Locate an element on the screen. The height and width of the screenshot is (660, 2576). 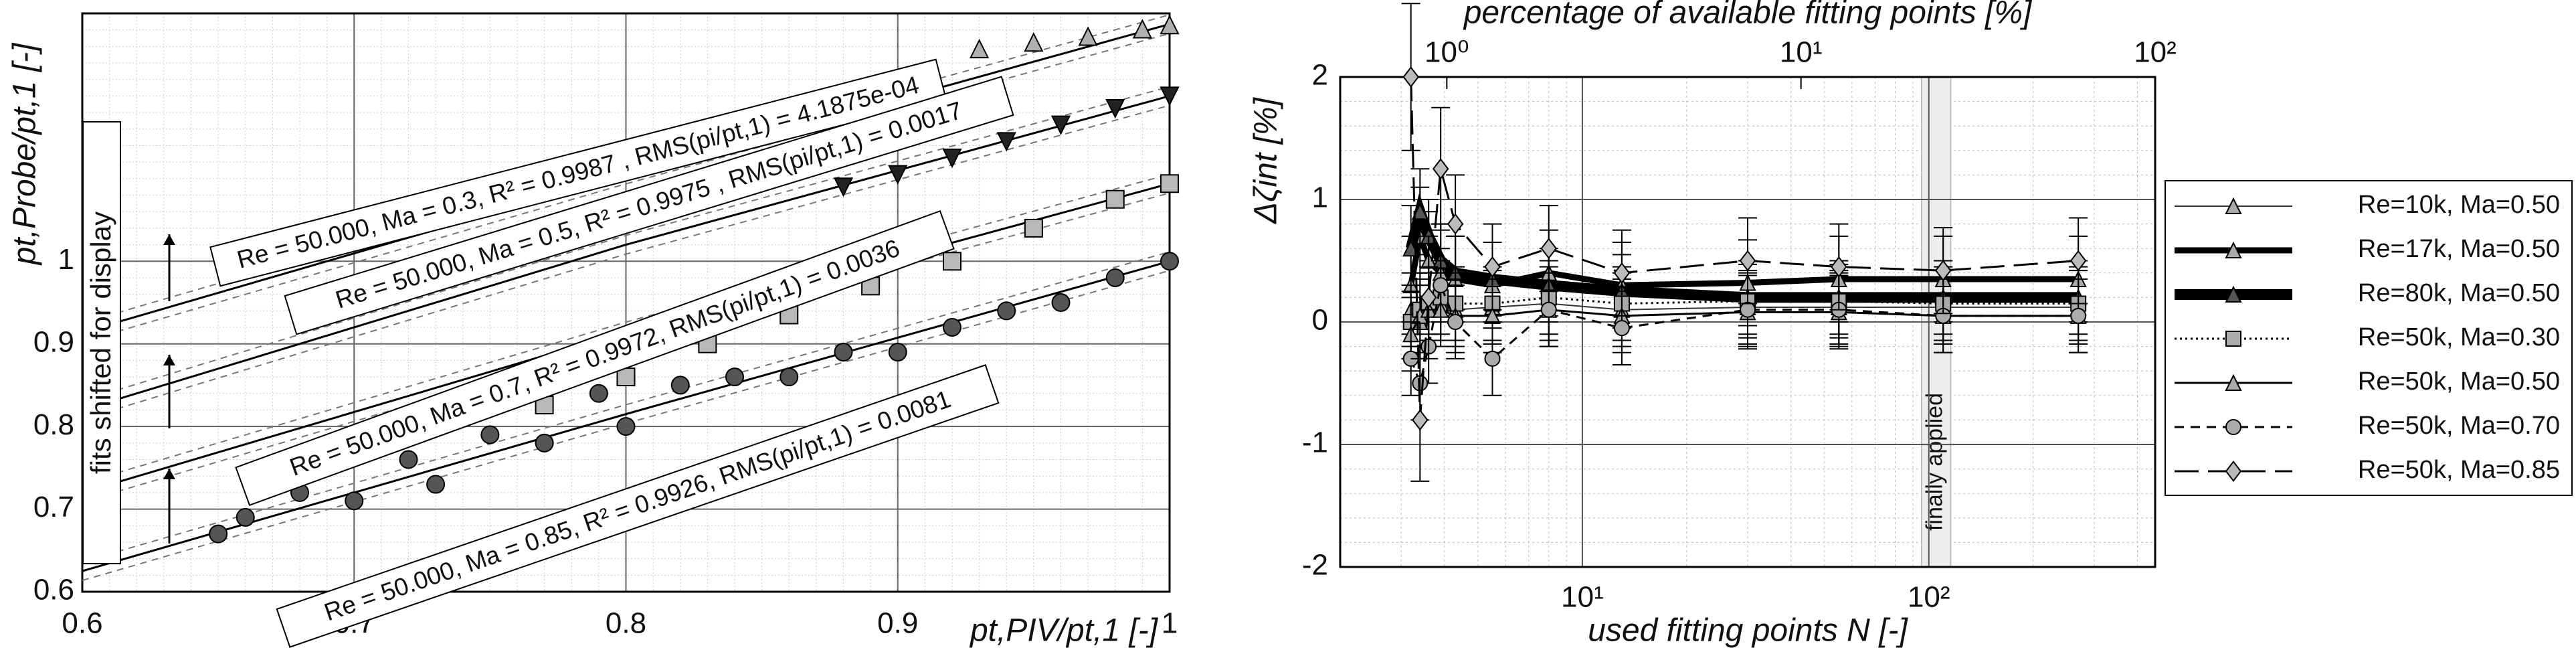
x2-tick-label: 10¹ is located at coordinates (1801, 52).